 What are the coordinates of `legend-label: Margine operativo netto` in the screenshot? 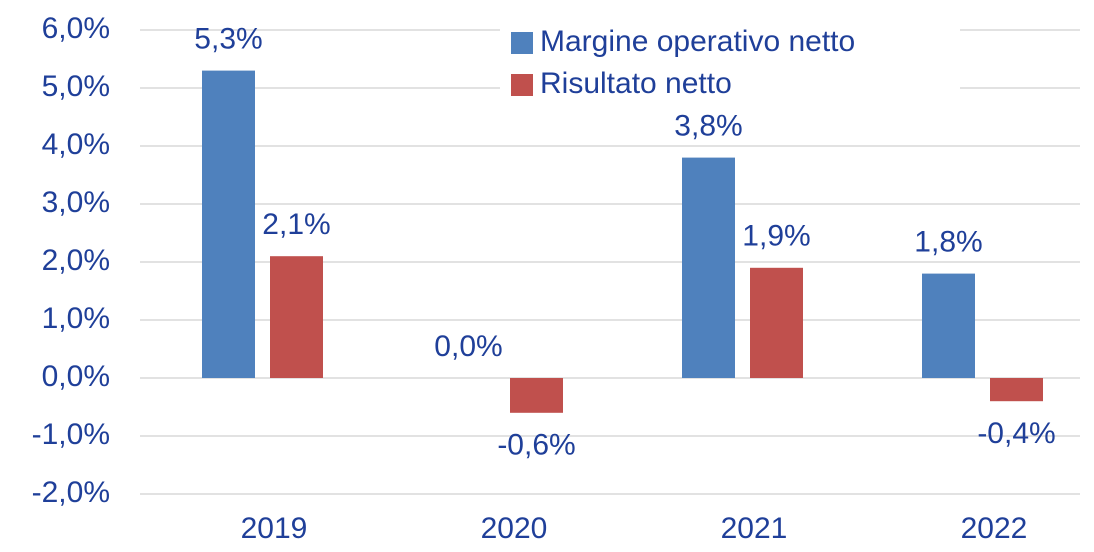 It's located at (697, 41).